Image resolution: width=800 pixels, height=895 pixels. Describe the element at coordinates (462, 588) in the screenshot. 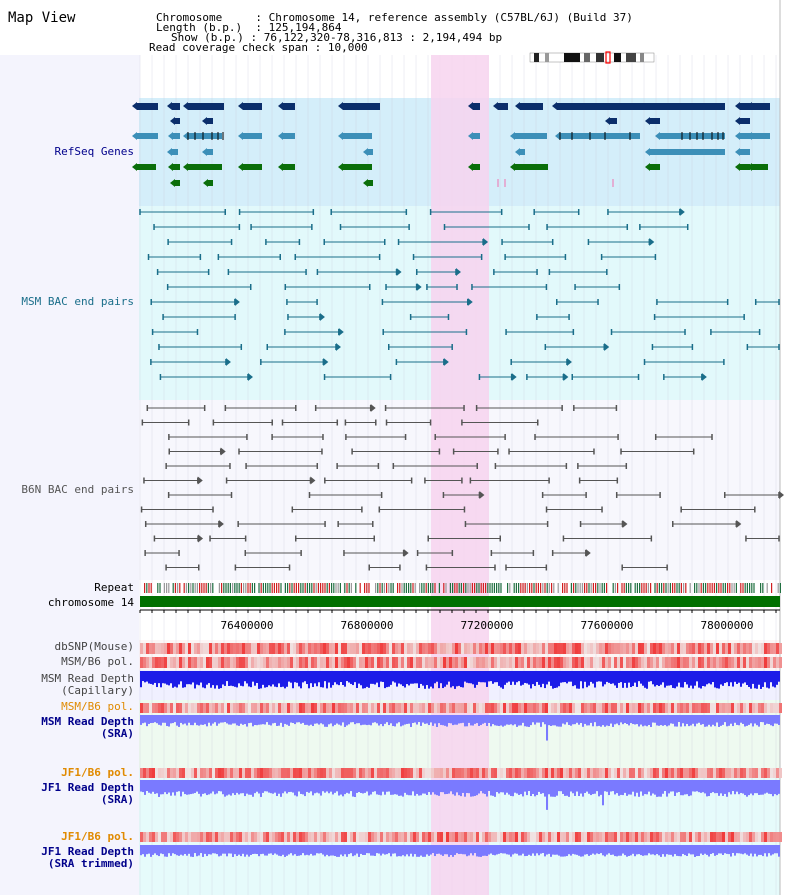

I see `repeat-track` at that location.